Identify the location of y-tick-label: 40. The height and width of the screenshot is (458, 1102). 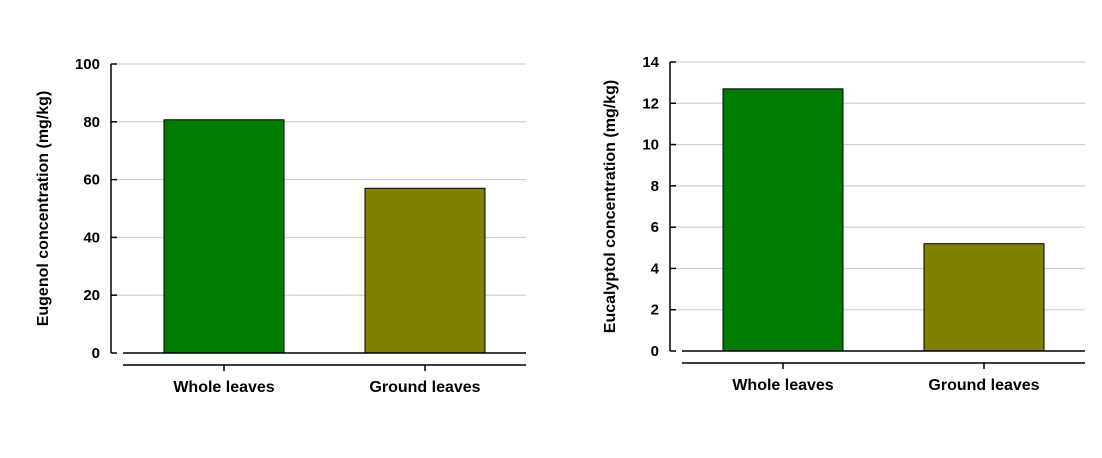
(91, 237).